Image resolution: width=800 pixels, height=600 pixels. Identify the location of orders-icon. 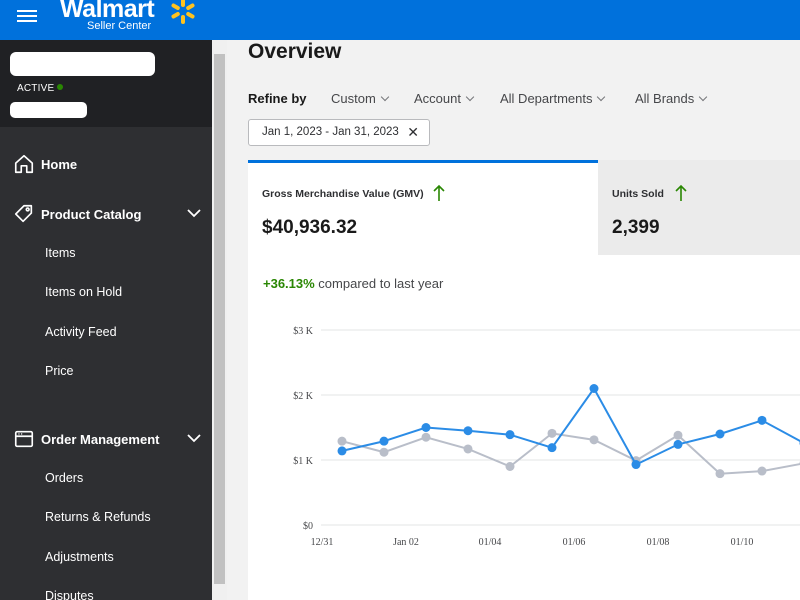
(24, 439).